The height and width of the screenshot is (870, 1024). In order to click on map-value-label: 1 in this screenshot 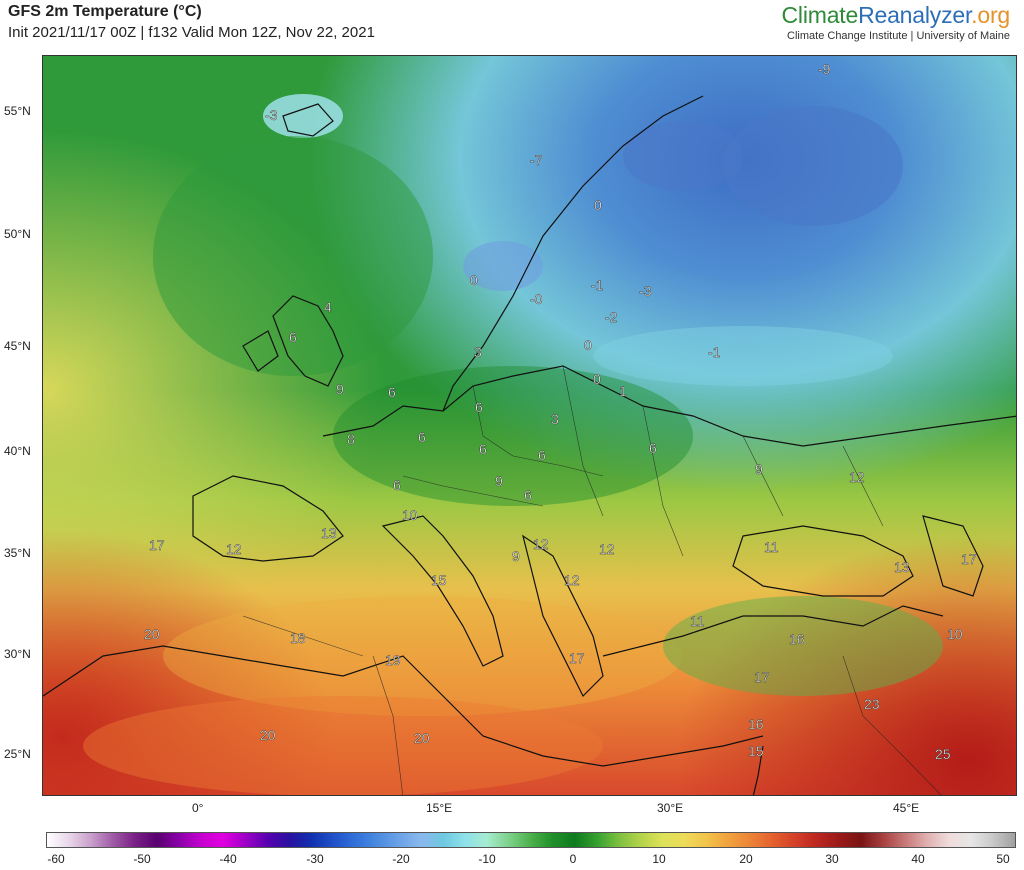, I will do `click(623, 391)`.